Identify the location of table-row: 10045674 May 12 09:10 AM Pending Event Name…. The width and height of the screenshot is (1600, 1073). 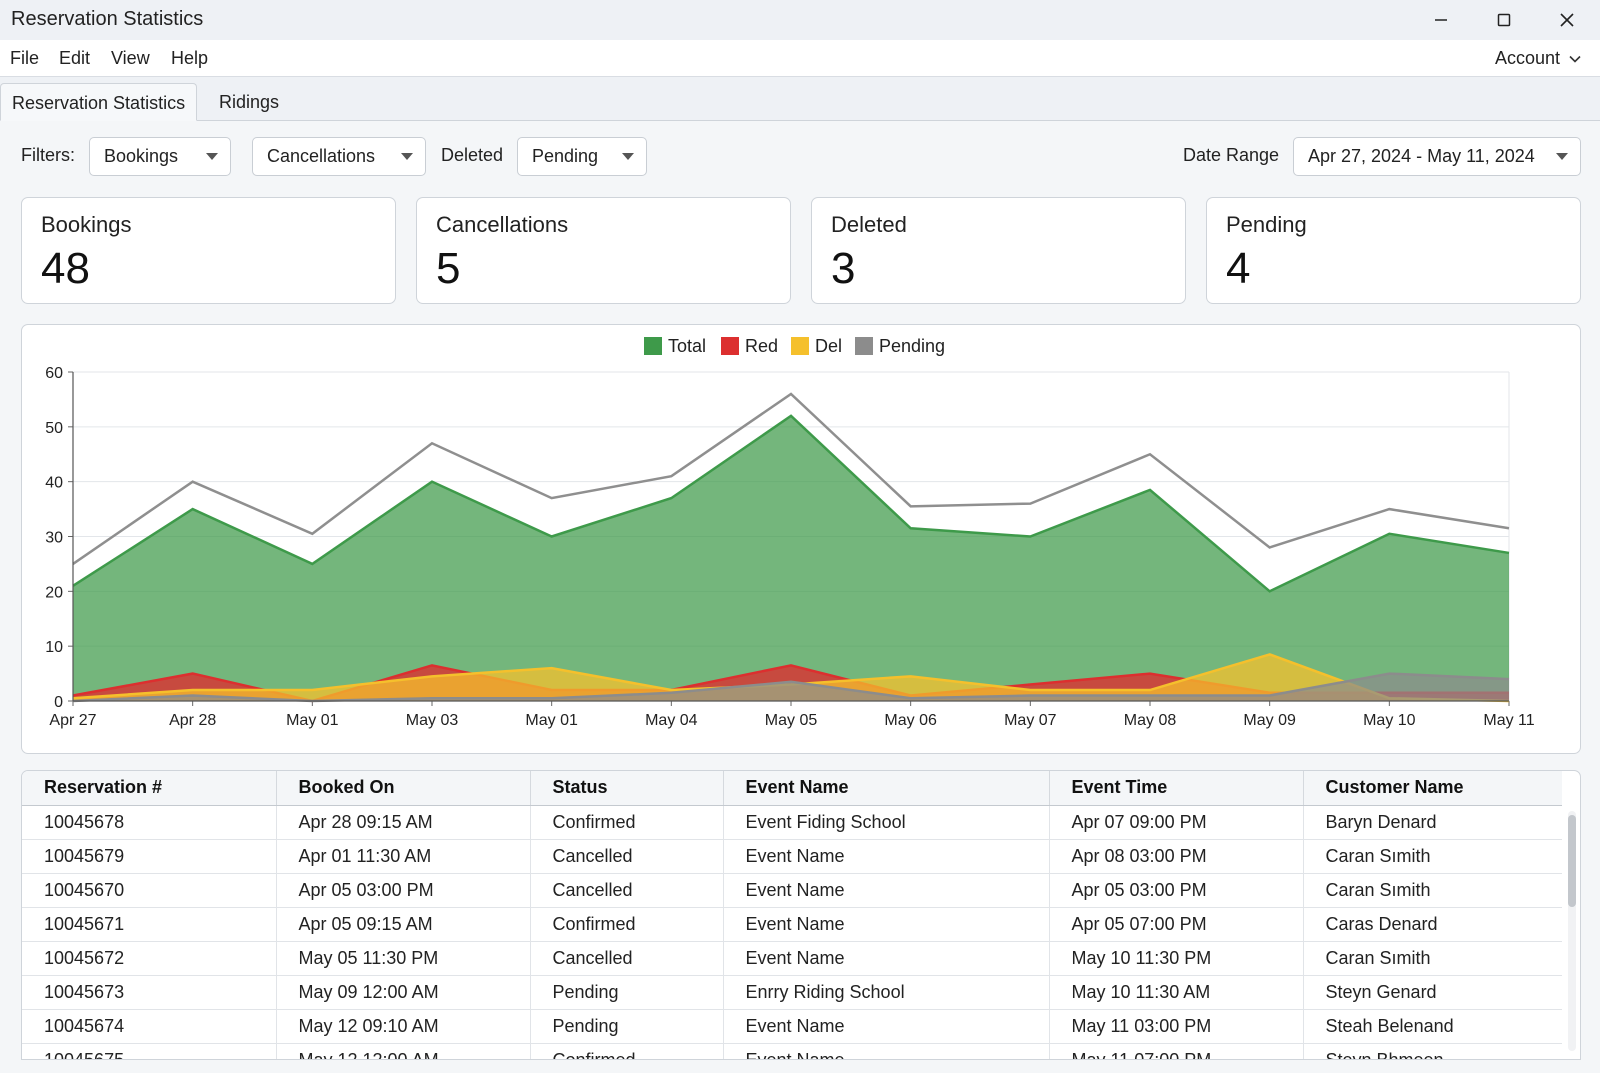
(792, 1026).